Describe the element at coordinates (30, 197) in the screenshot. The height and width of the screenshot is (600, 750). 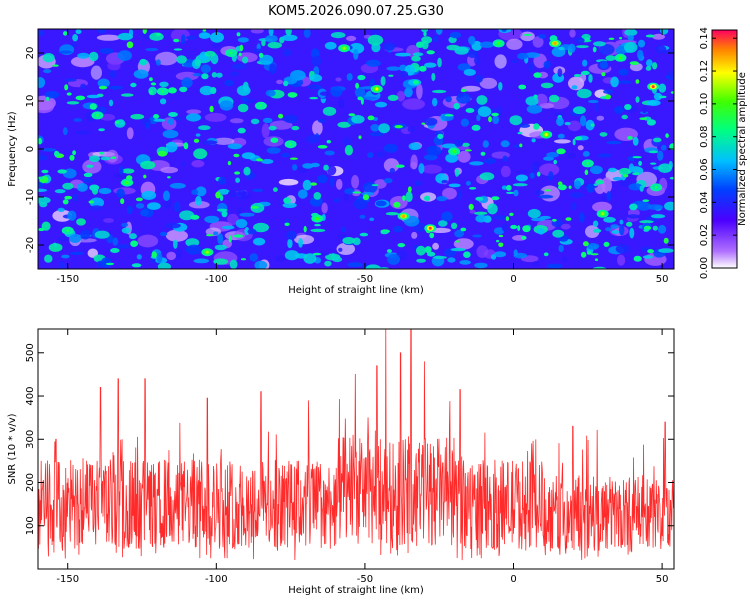
I see `y-tick-label: -10` at that location.